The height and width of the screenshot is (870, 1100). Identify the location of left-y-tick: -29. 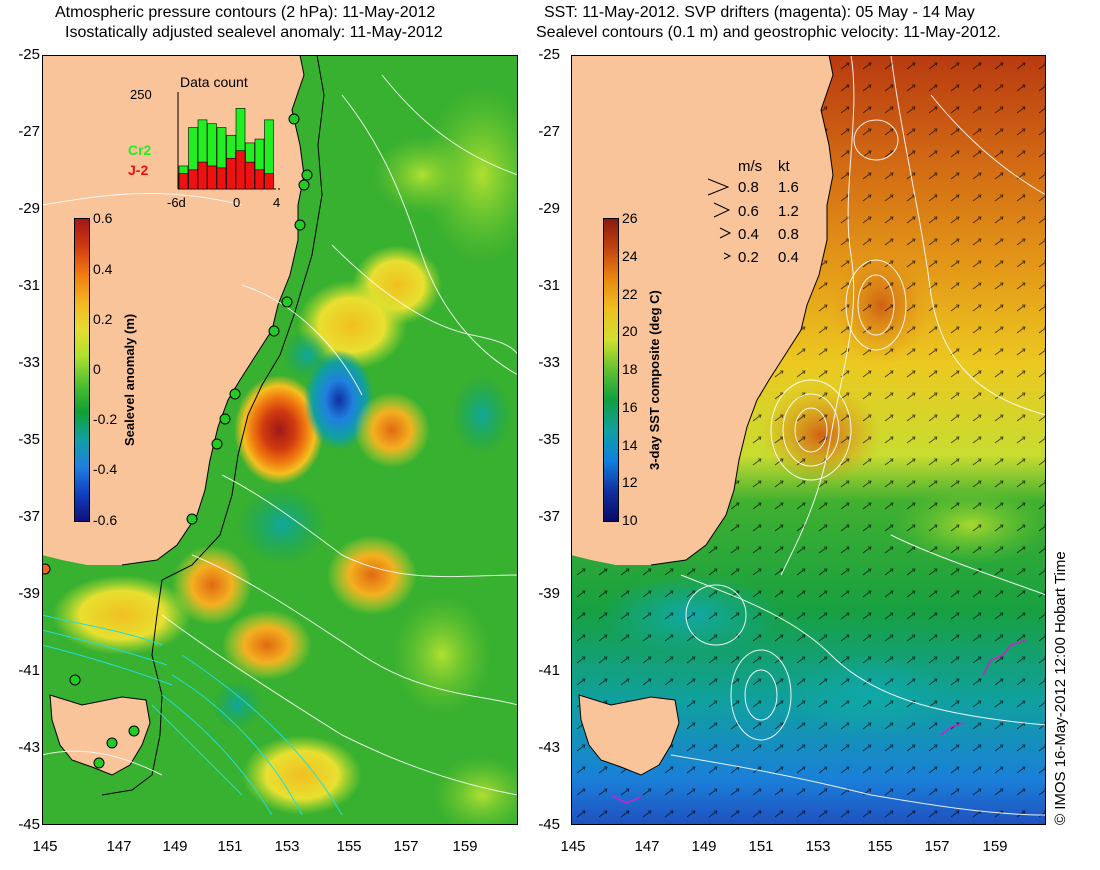
(29, 208).